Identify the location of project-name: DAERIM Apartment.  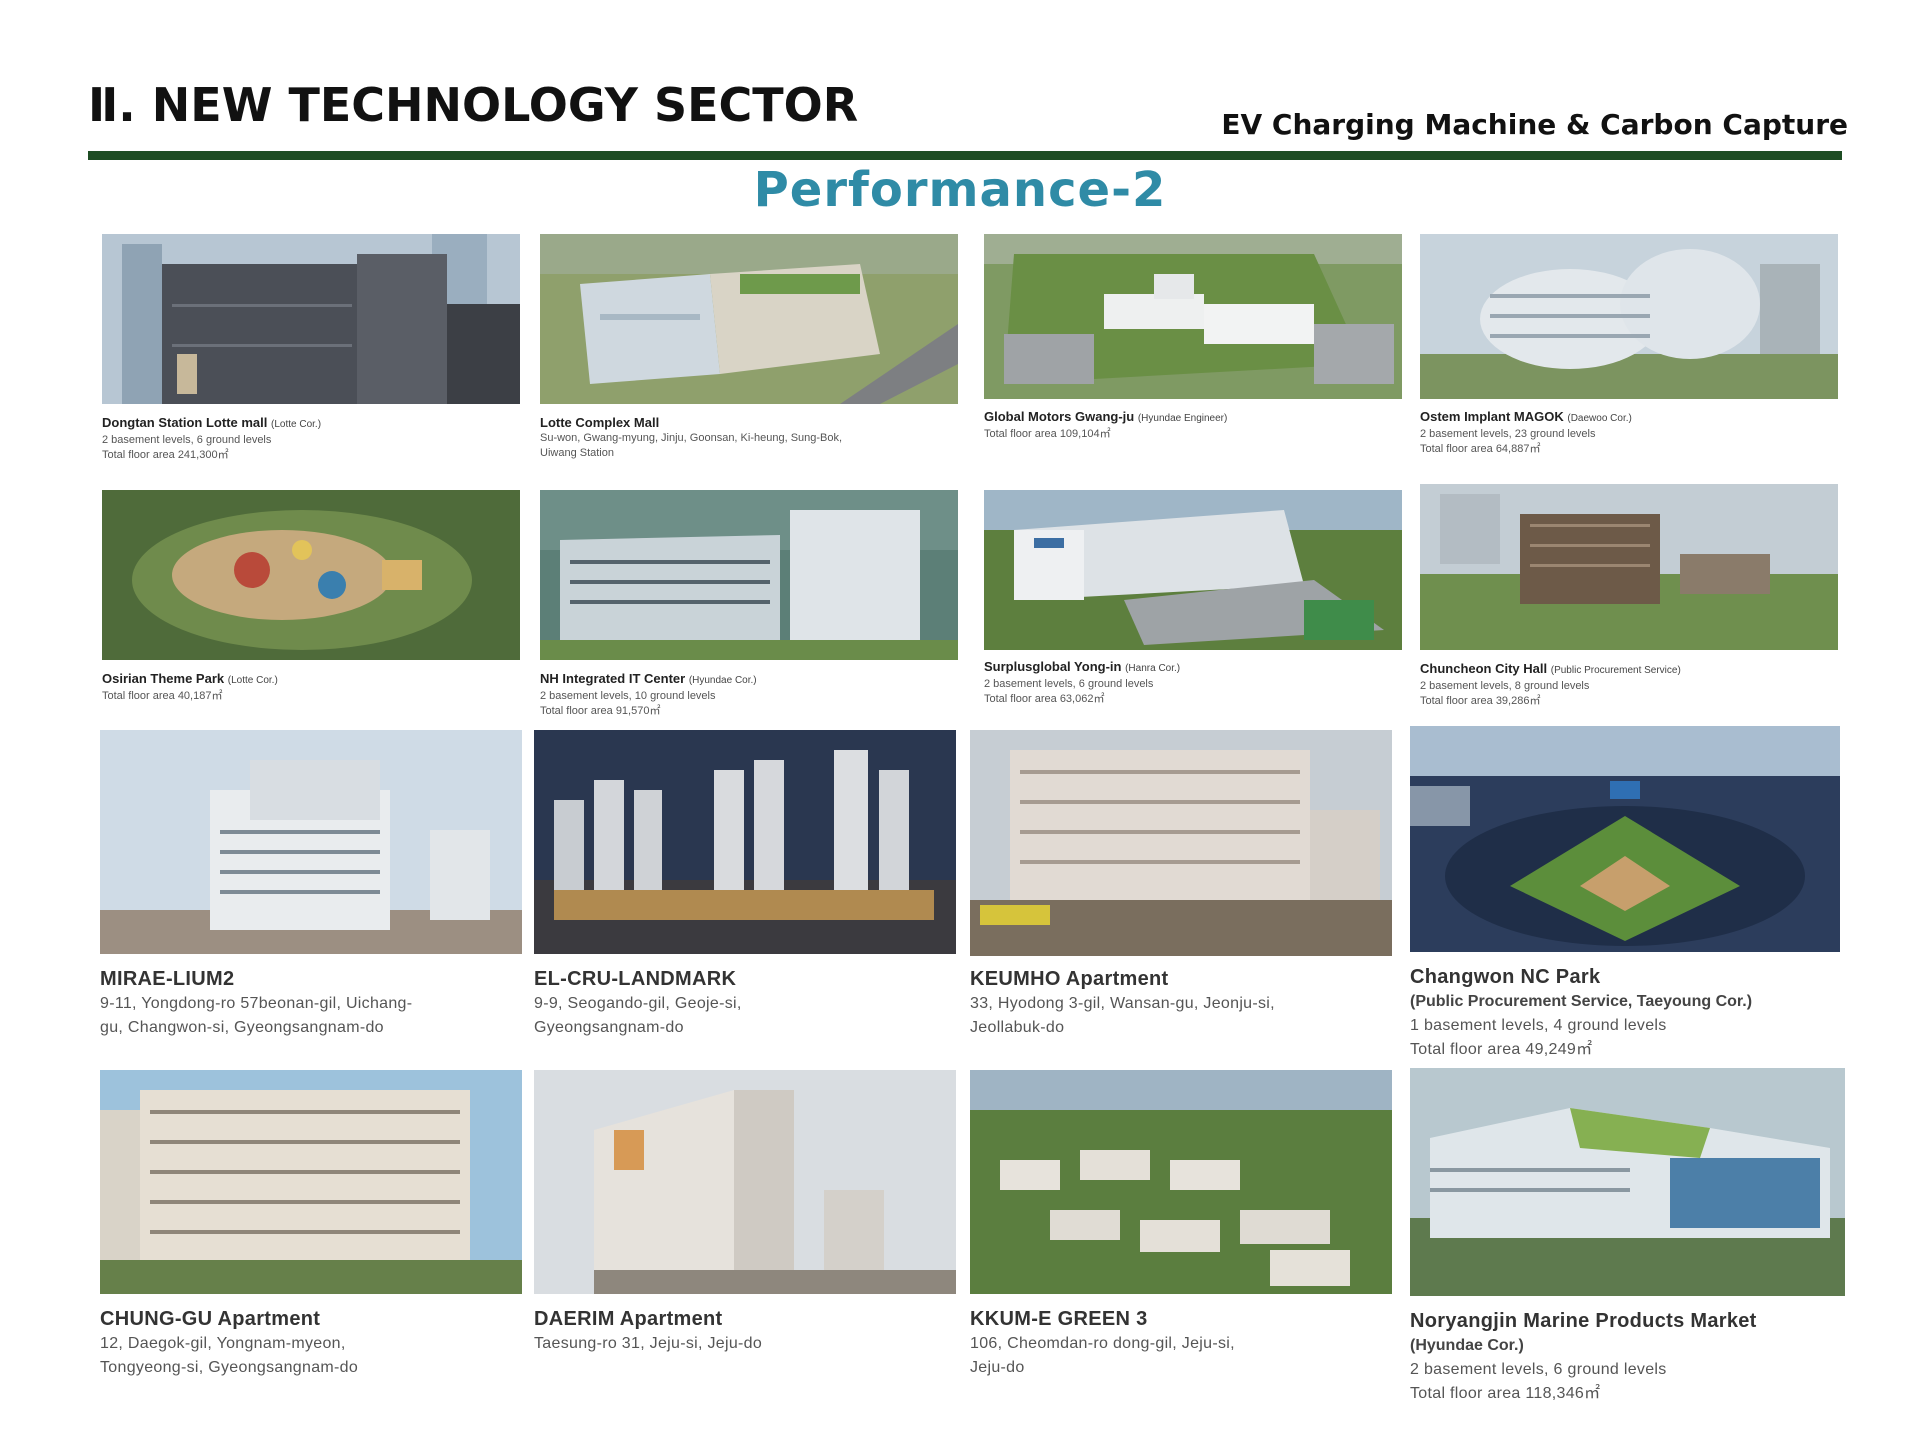
(628, 1319).